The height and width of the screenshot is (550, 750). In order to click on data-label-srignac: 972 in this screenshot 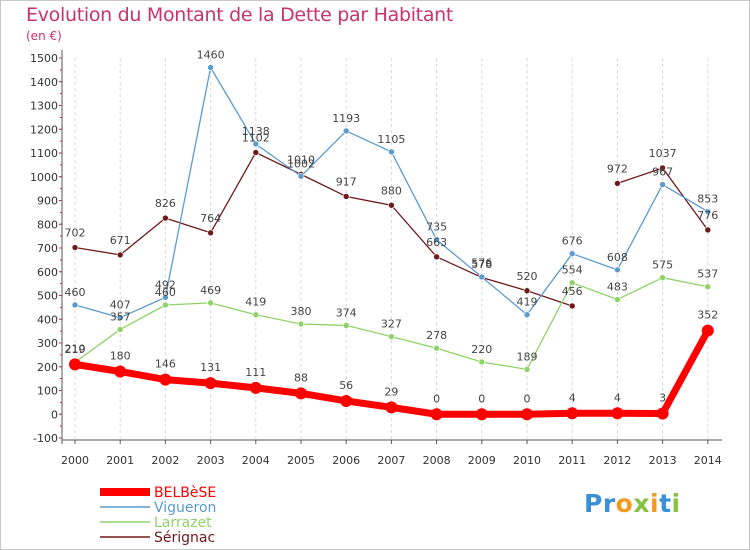, I will do `click(617, 168)`.